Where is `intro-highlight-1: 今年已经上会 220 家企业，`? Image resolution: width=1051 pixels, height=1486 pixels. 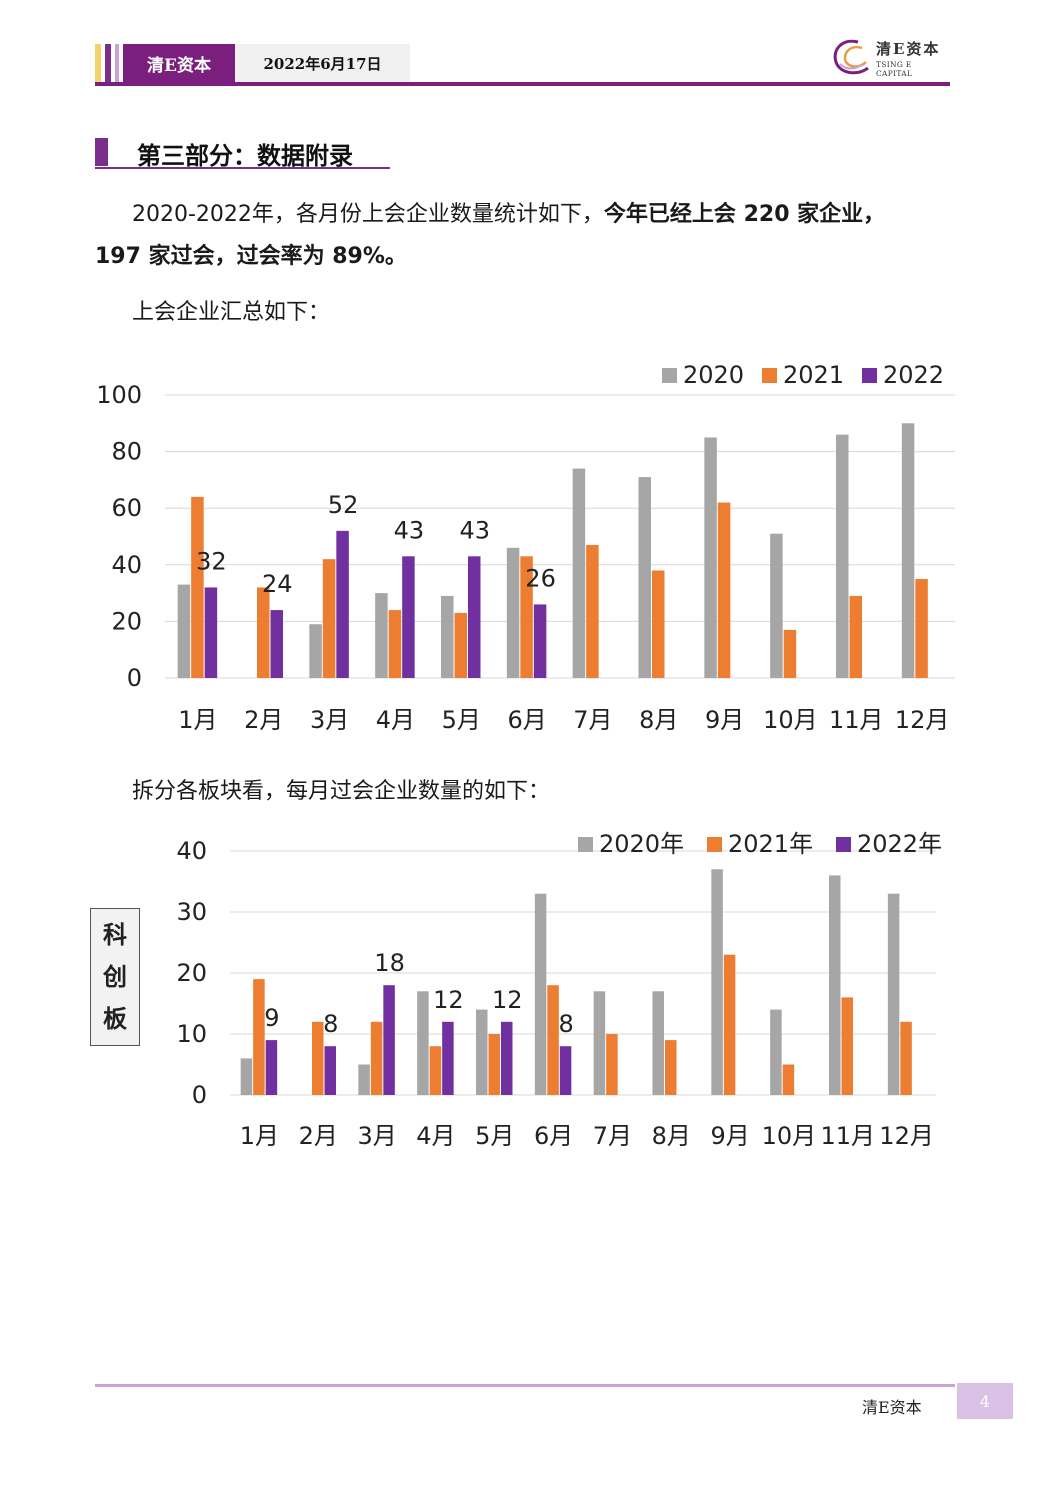
intro-highlight-1: 今年已经上会 220 家企业， is located at coordinates (744, 214).